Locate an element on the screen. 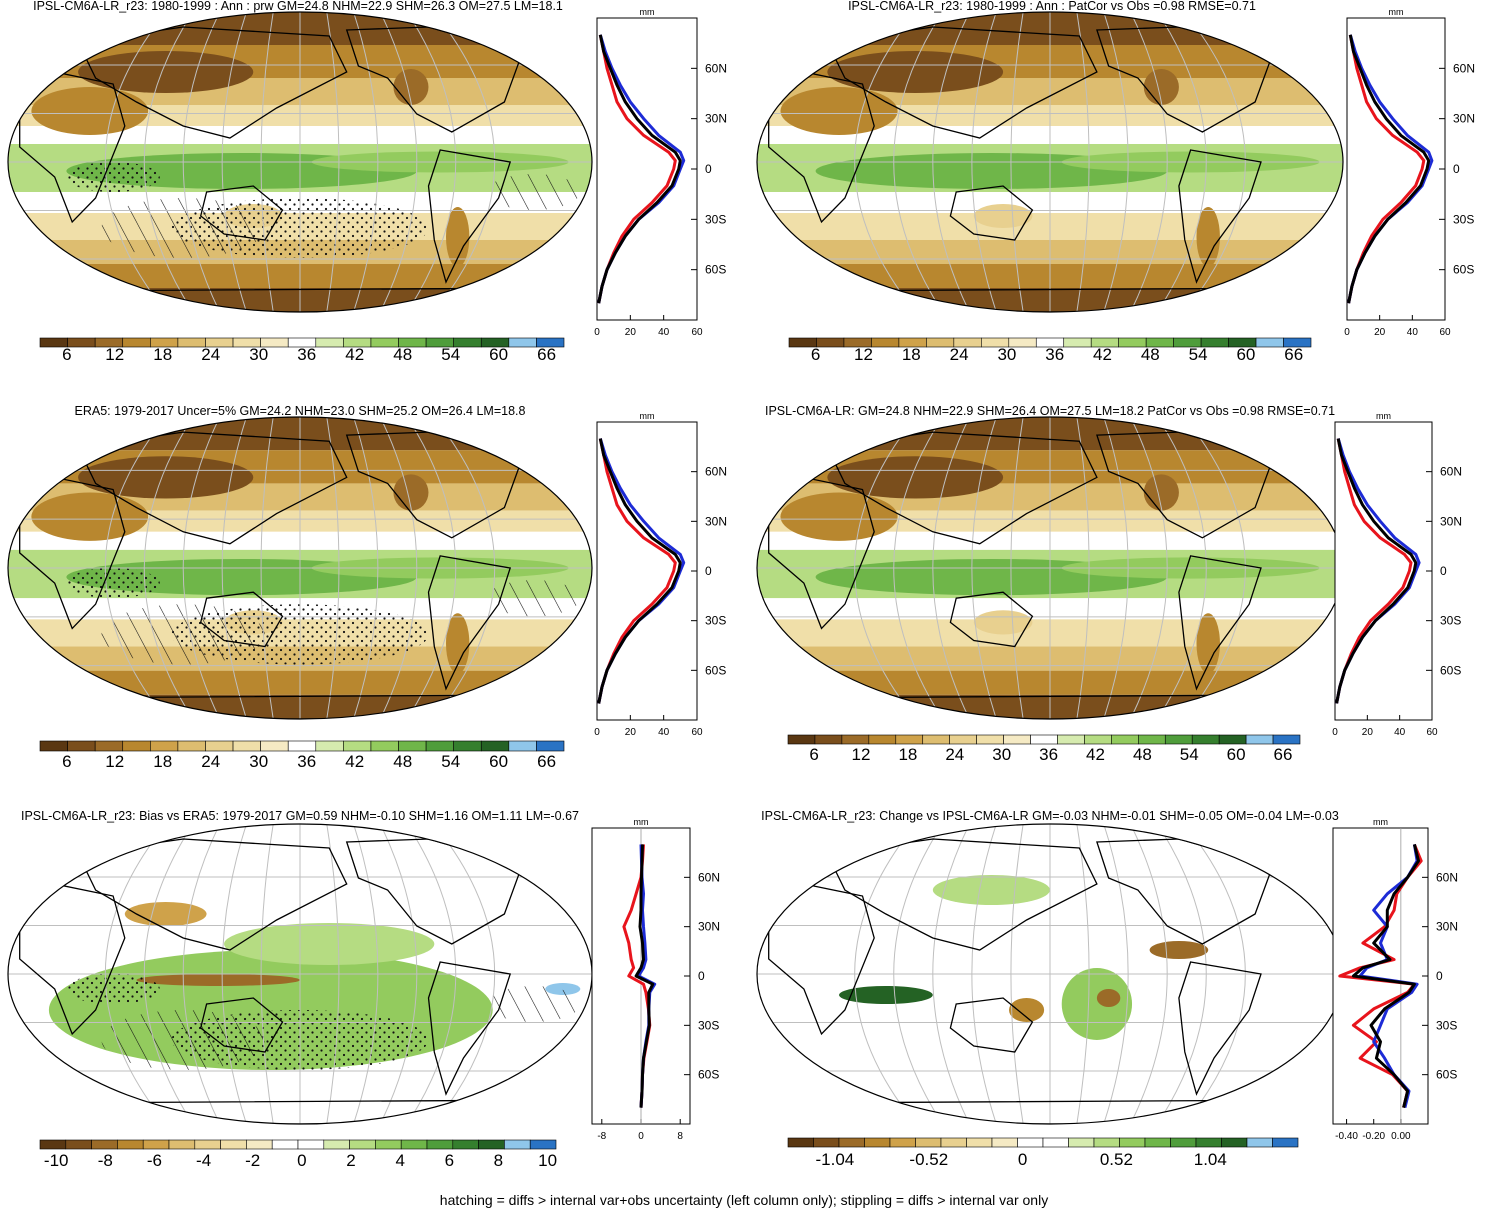 This screenshot has height=1211, width=1488. p5-zonal-x-tick-1: 0 is located at coordinates (641, 1136).